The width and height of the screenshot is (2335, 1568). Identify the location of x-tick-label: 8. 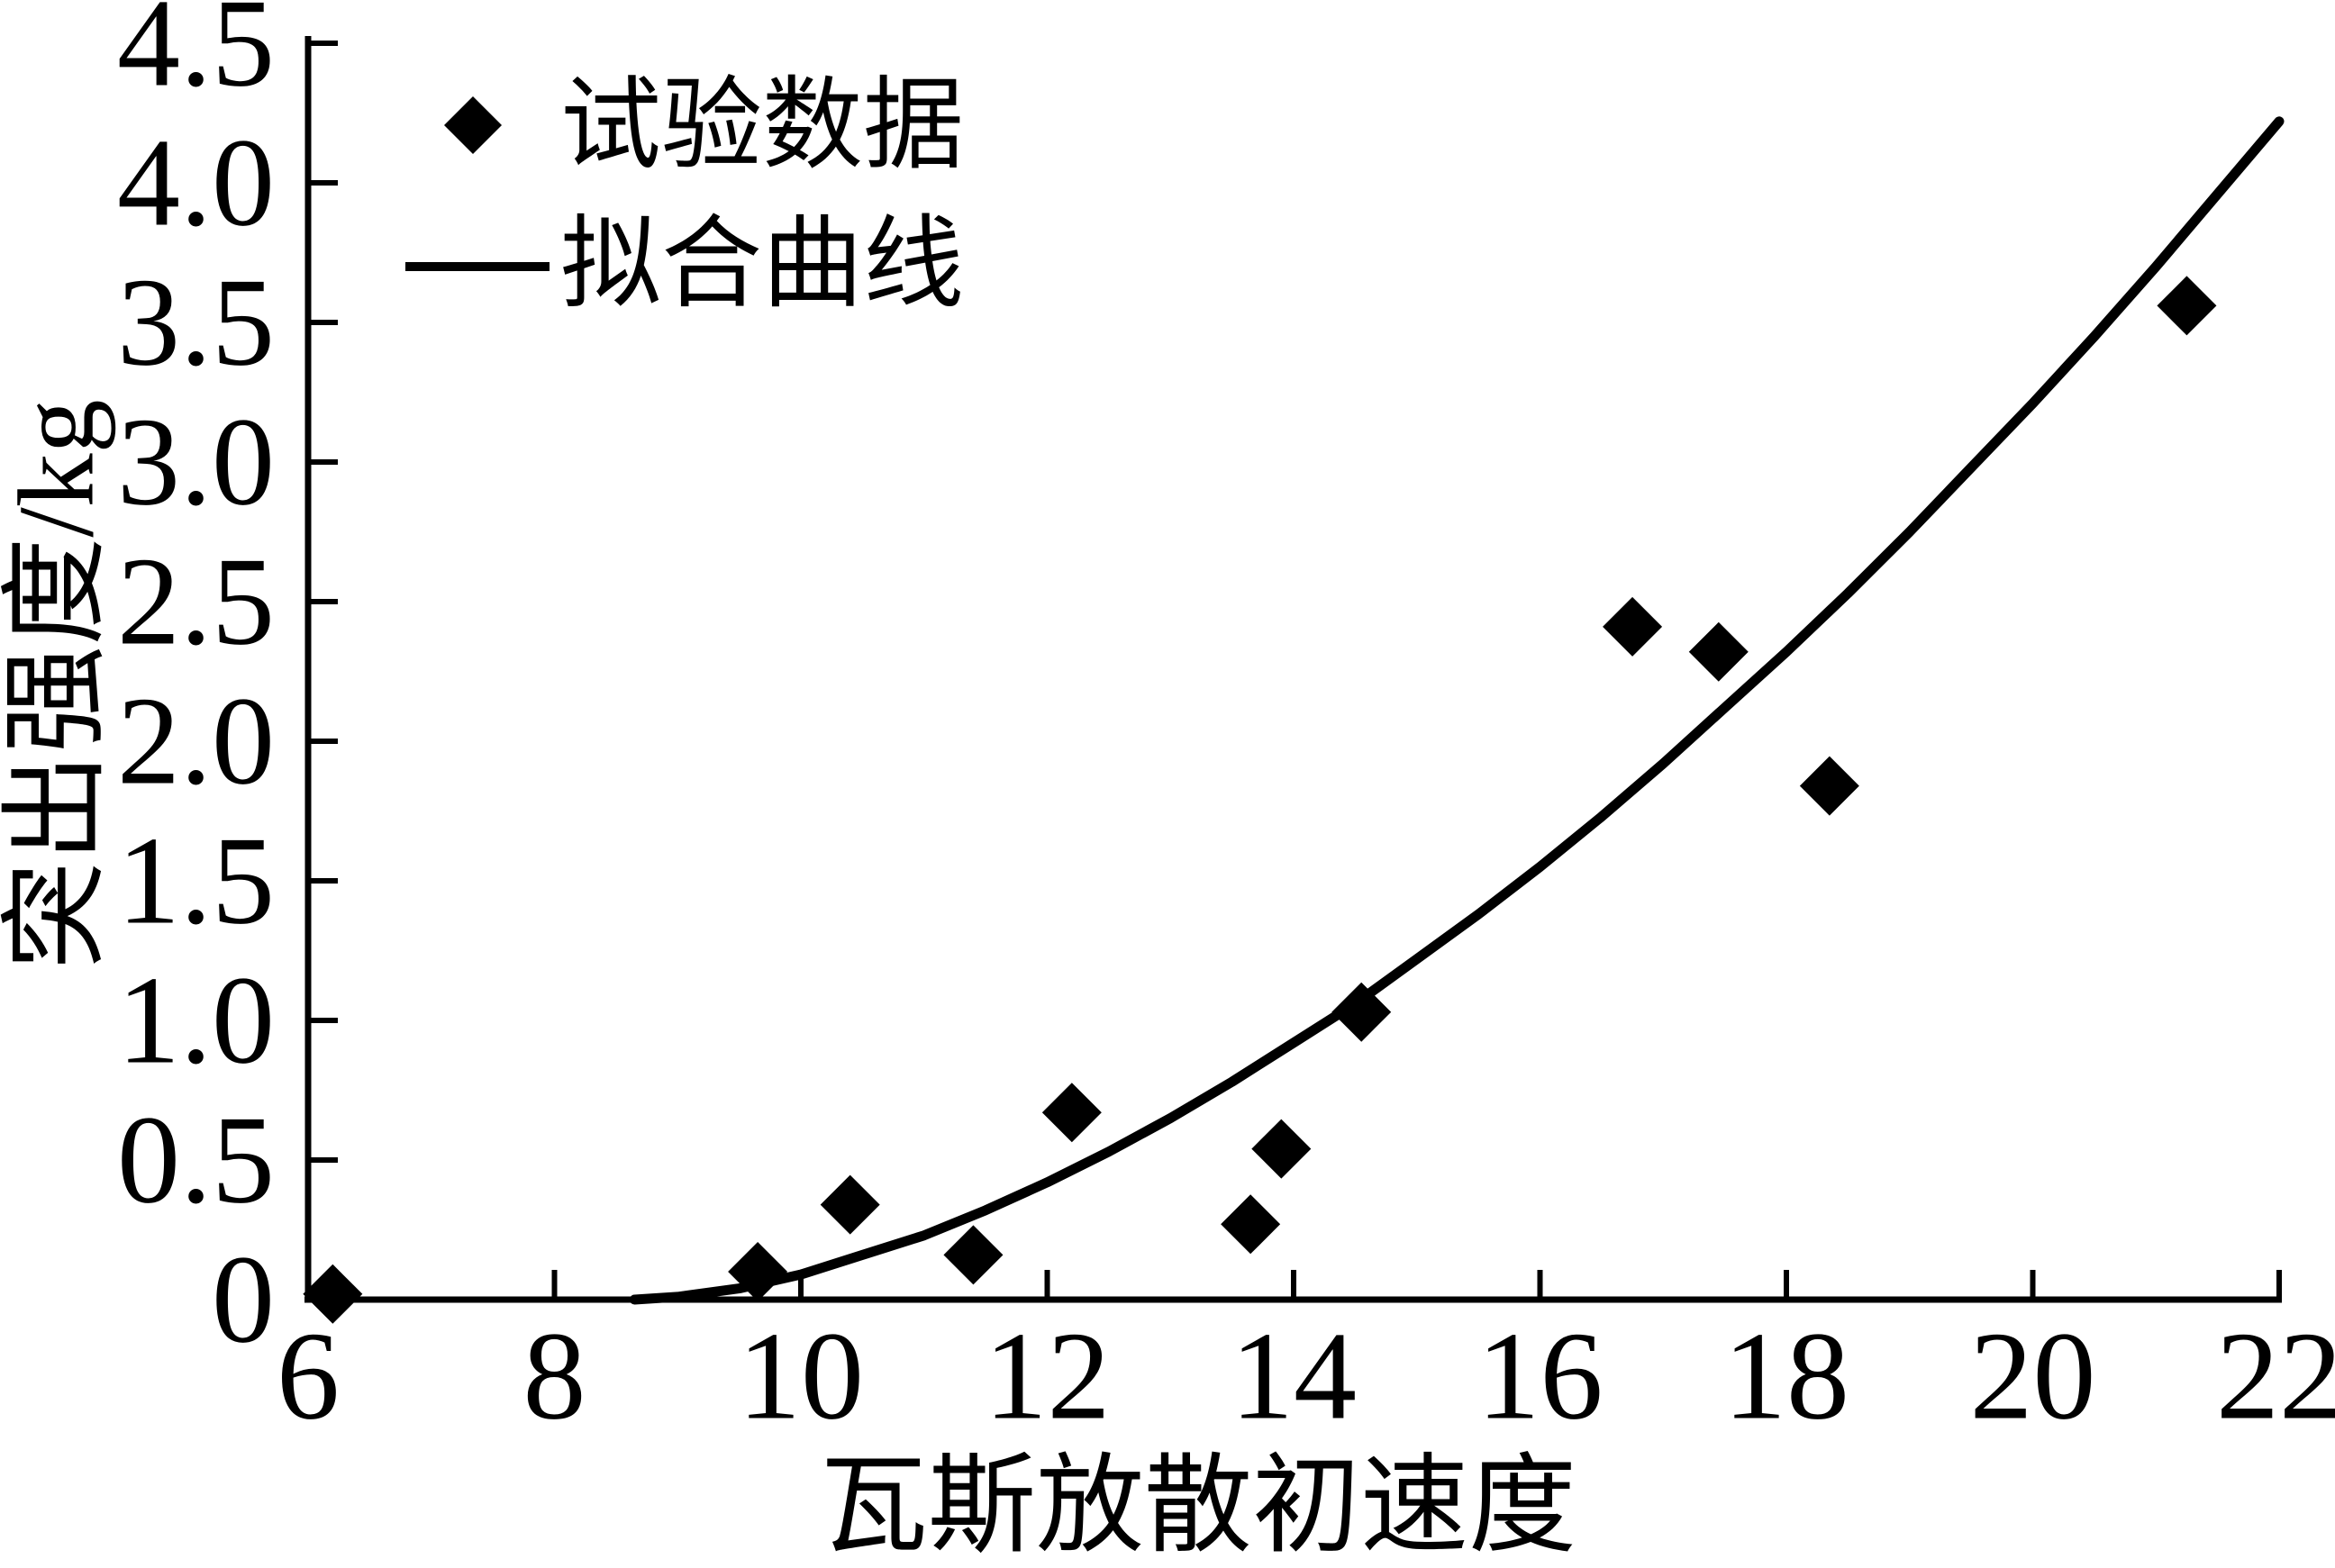
(554, 1376).